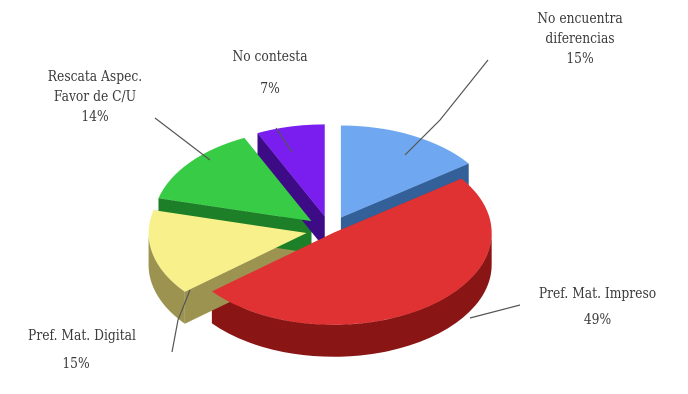  I want to click on pie-slice-no-contesta, so click(291, 170).